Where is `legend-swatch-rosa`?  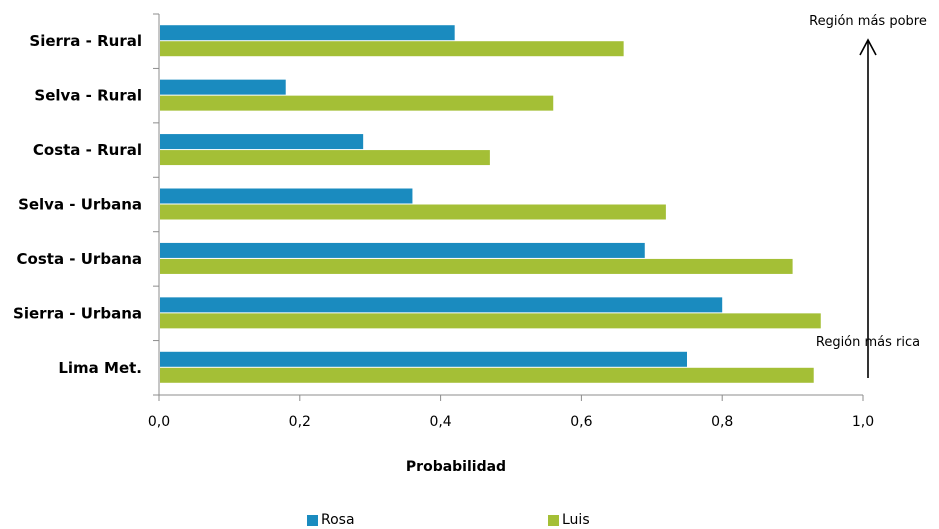 legend-swatch-rosa is located at coordinates (312, 520).